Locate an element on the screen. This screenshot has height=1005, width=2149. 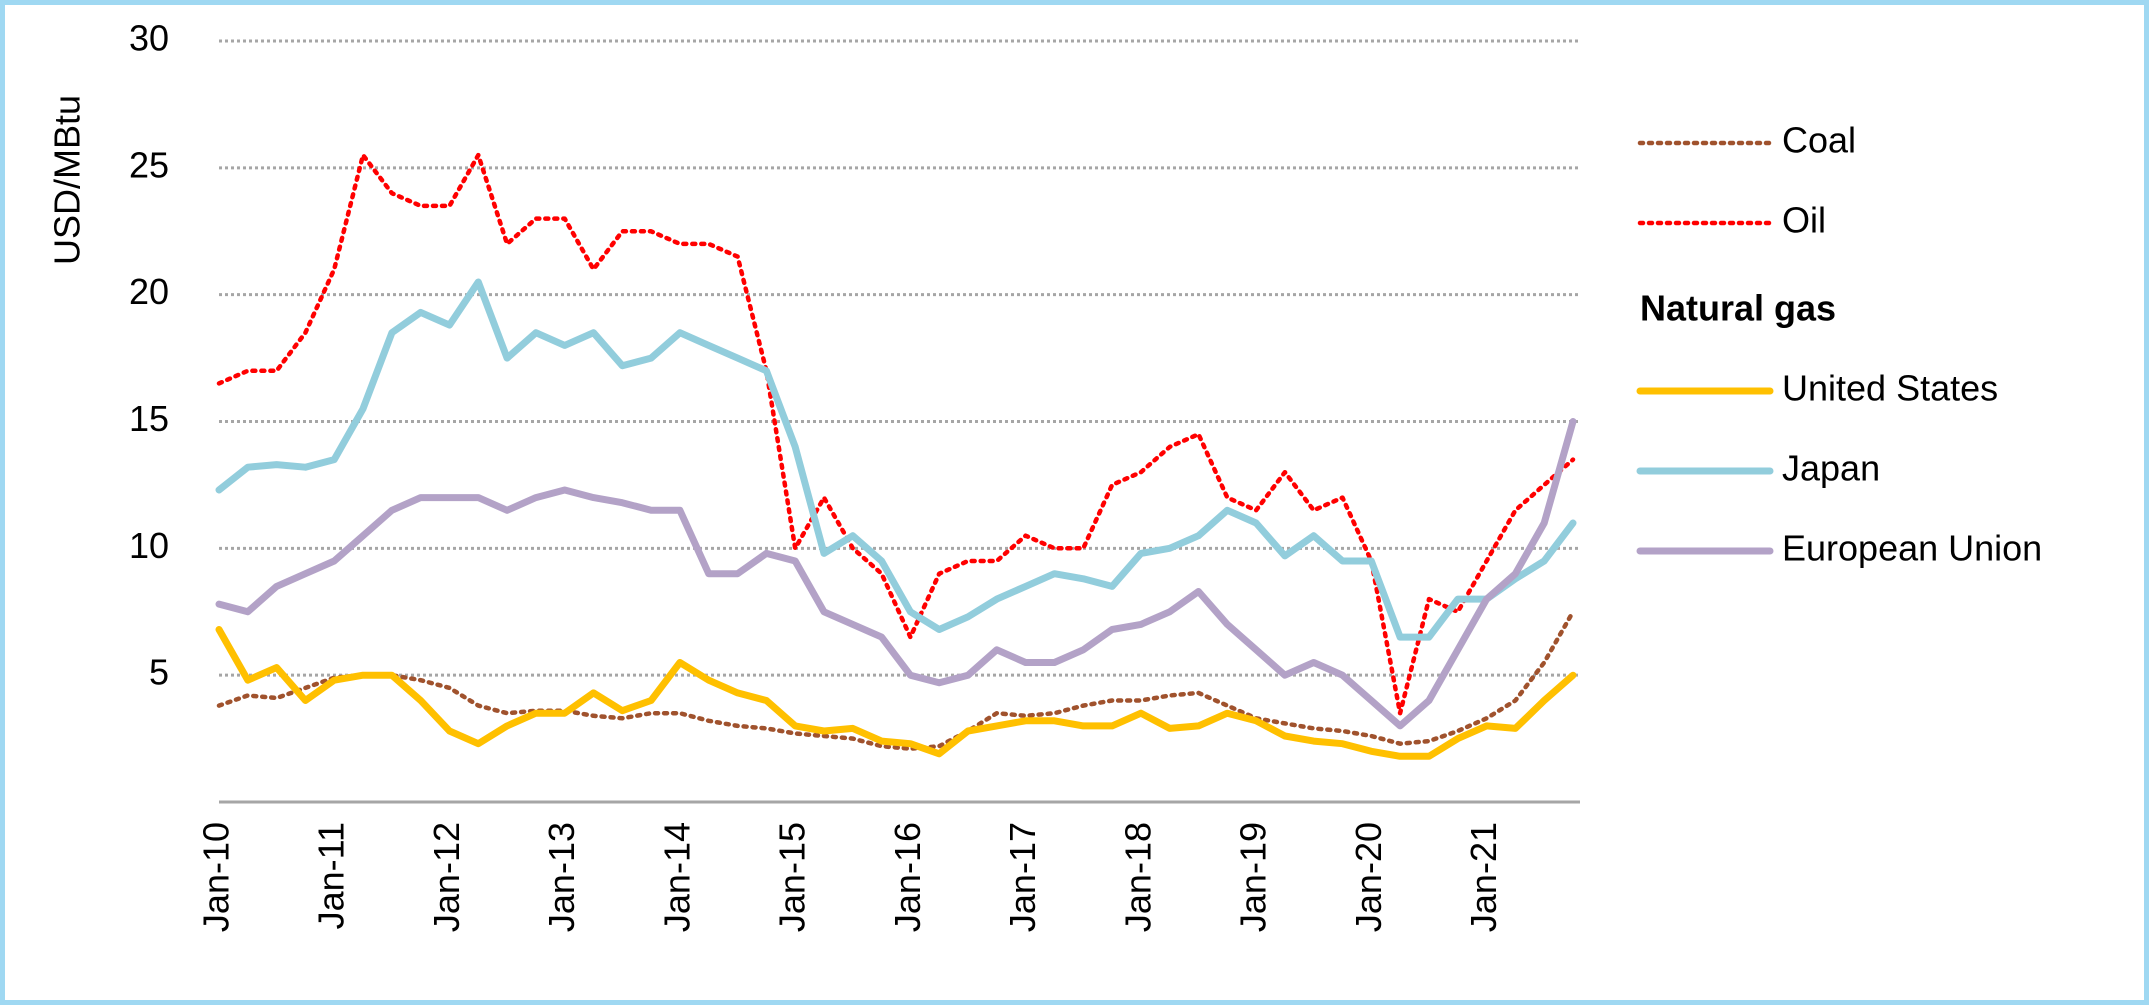
legend-label: Japan is located at coordinates (1831, 468).